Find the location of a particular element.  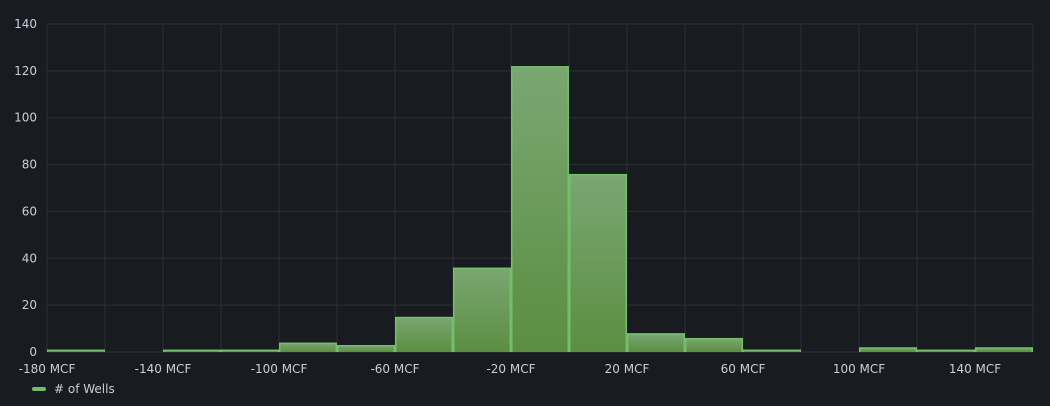

x-tick-label: -20 MCF is located at coordinates (510, 369).